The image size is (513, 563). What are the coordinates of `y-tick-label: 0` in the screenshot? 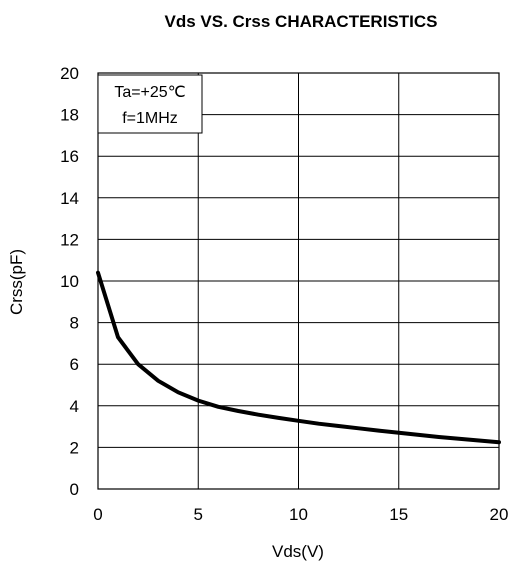 It's located at (74, 489).